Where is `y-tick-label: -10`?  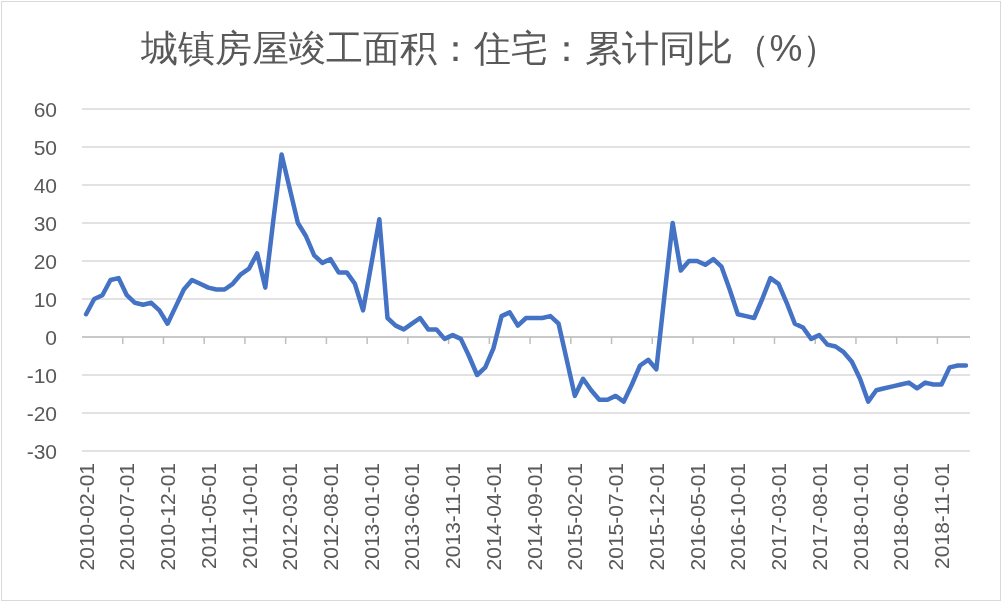
y-tick-label: -10 is located at coordinates (41, 375).